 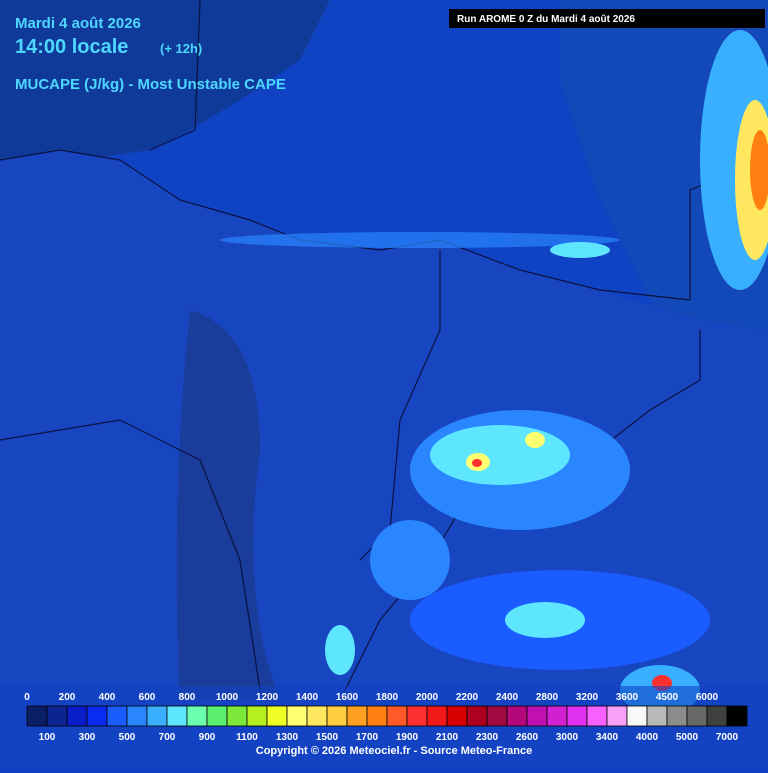 I want to click on legend-label: 0, so click(x=27, y=697).